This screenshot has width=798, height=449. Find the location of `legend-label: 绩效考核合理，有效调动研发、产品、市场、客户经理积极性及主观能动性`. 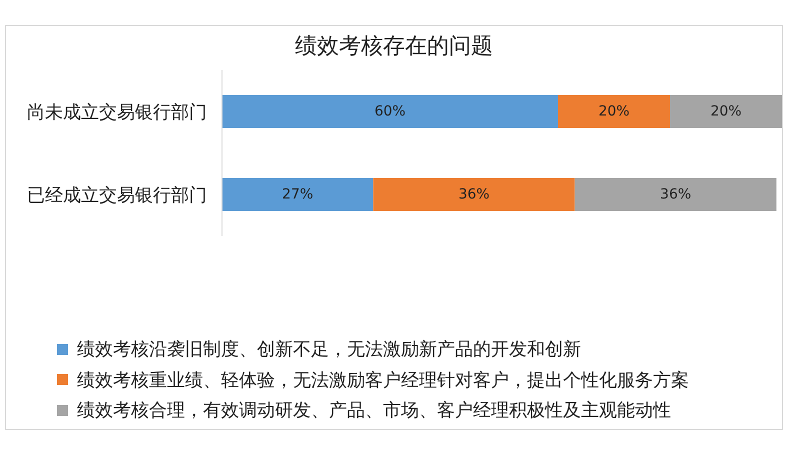

legend-label: 绩效考核合理，有效调动研发、产品、市场、客户经理积极性及主观能动性 is located at coordinates (374, 410).